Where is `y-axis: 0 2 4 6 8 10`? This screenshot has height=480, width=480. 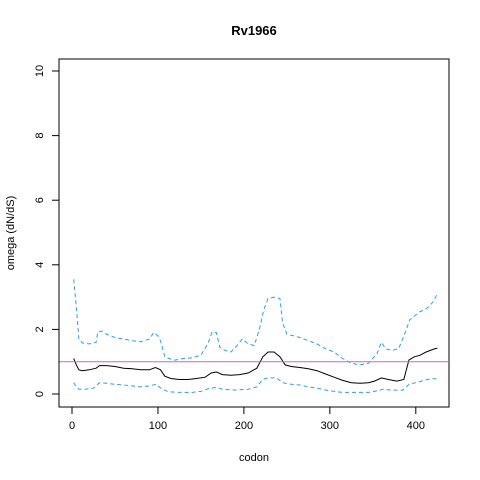
y-axis: 0 2 4 6 8 10 is located at coordinates (47, 231).